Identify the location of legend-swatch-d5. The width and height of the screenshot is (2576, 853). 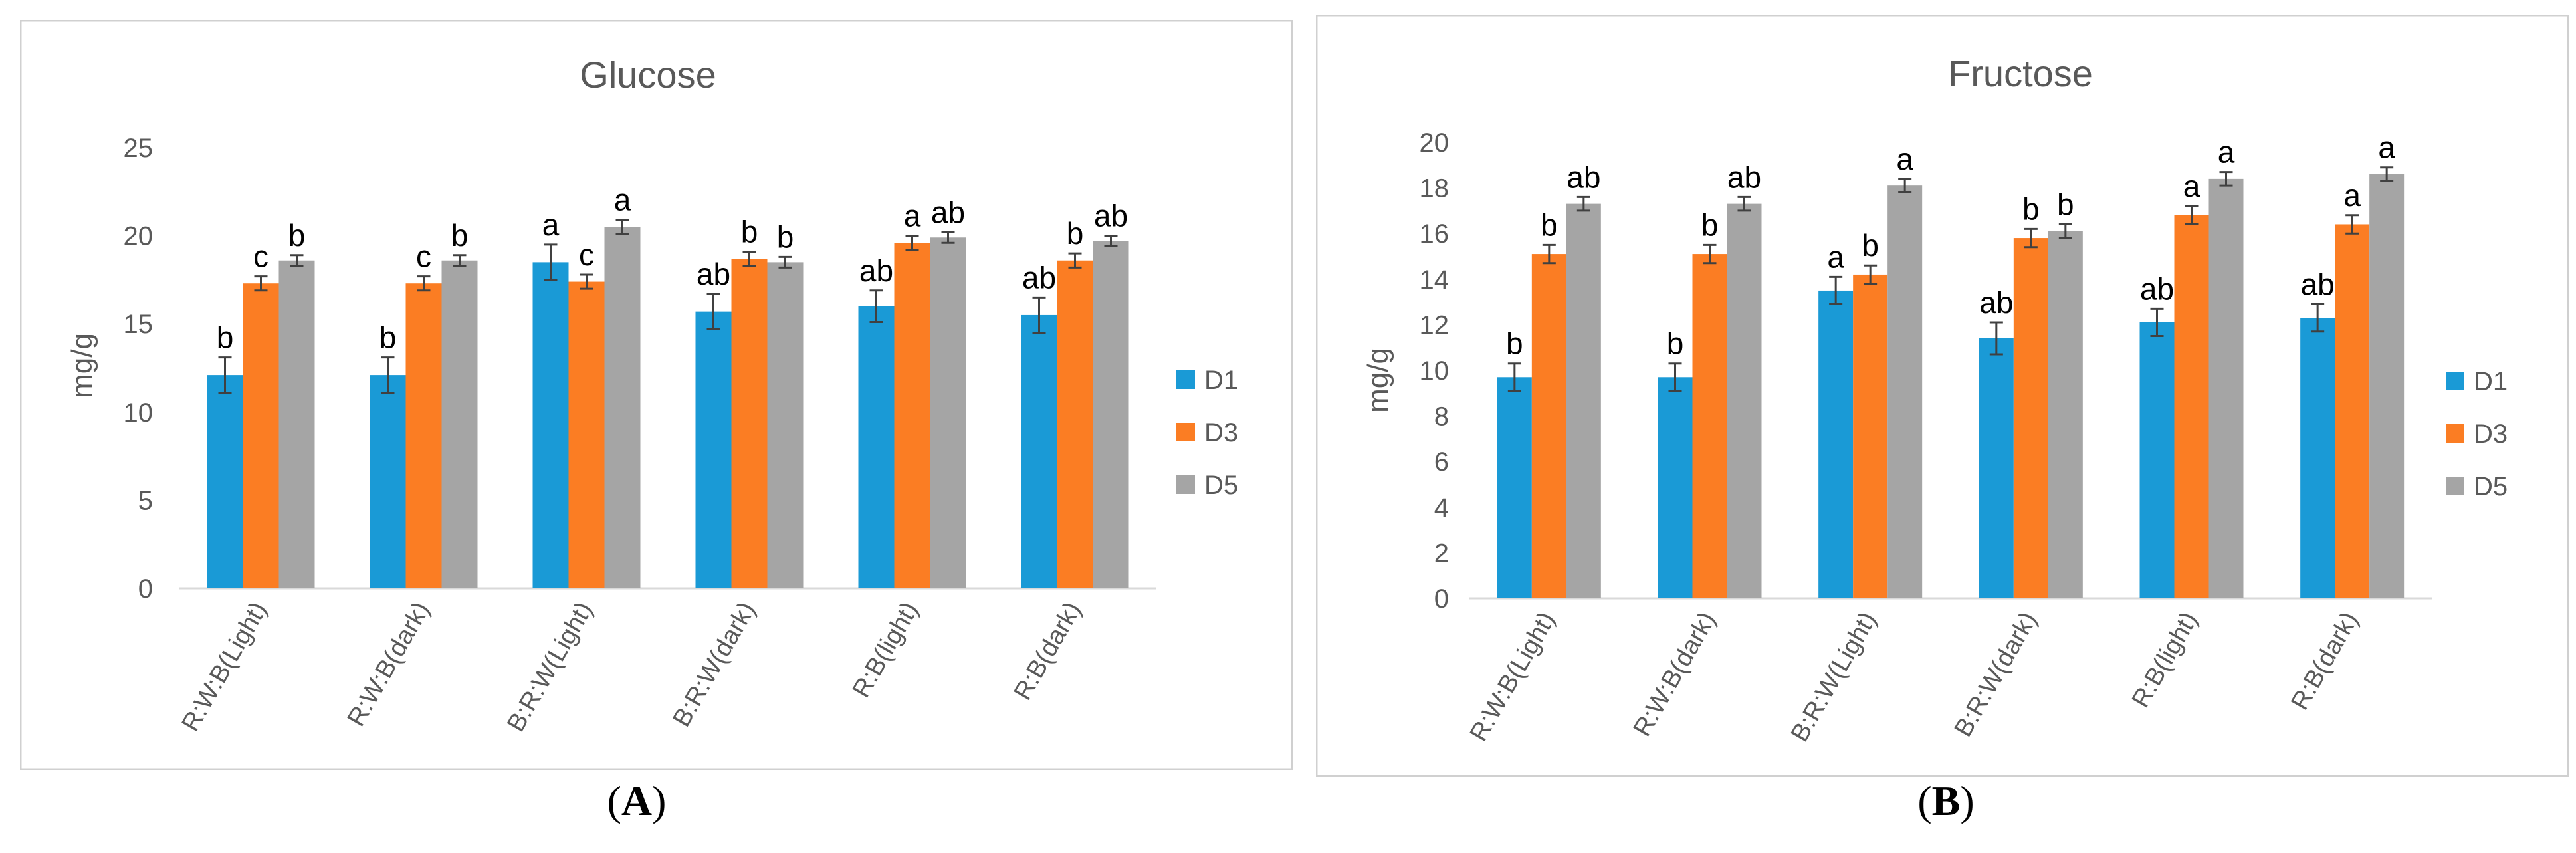
(1185, 484).